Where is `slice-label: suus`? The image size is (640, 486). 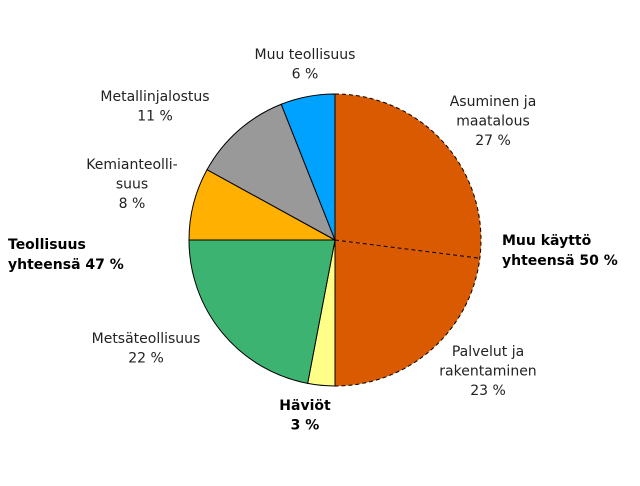
slice-label: suus is located at coordinates (132, 185).